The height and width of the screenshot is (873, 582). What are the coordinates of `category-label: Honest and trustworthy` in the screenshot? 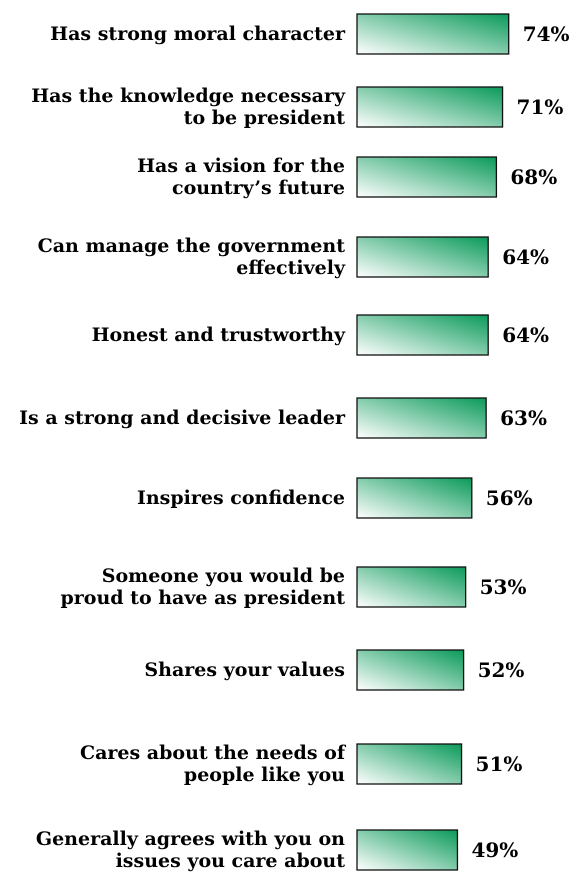 It's located at (219, 335).